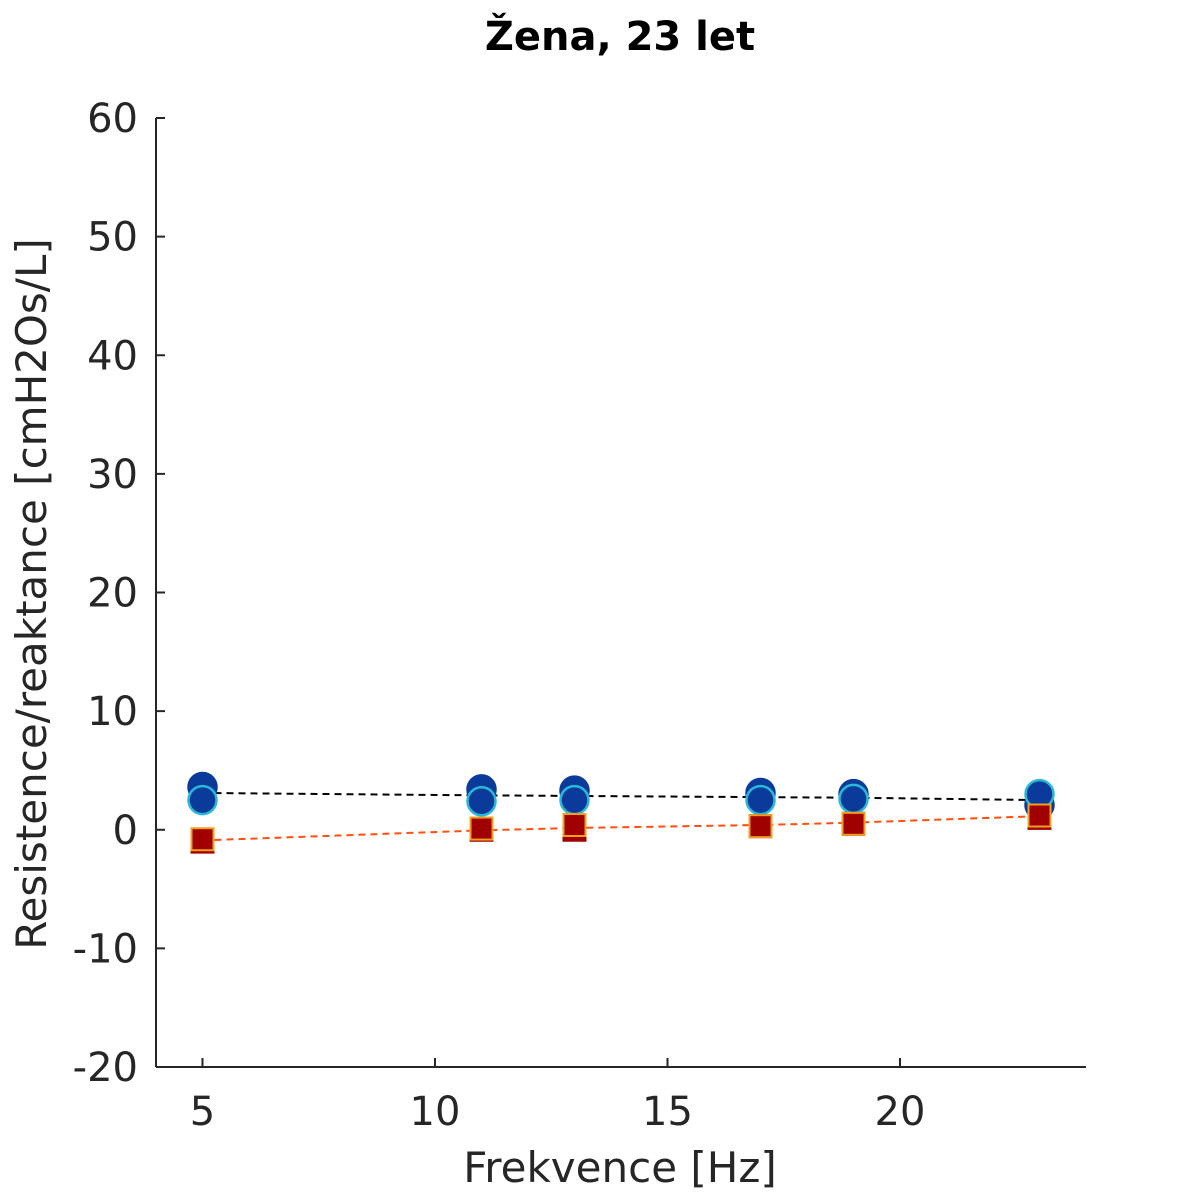  What do you see at coordinates (112, 119) in the screenshot?
I see `y-tick-label: 60` at bounding box center [112, 119].